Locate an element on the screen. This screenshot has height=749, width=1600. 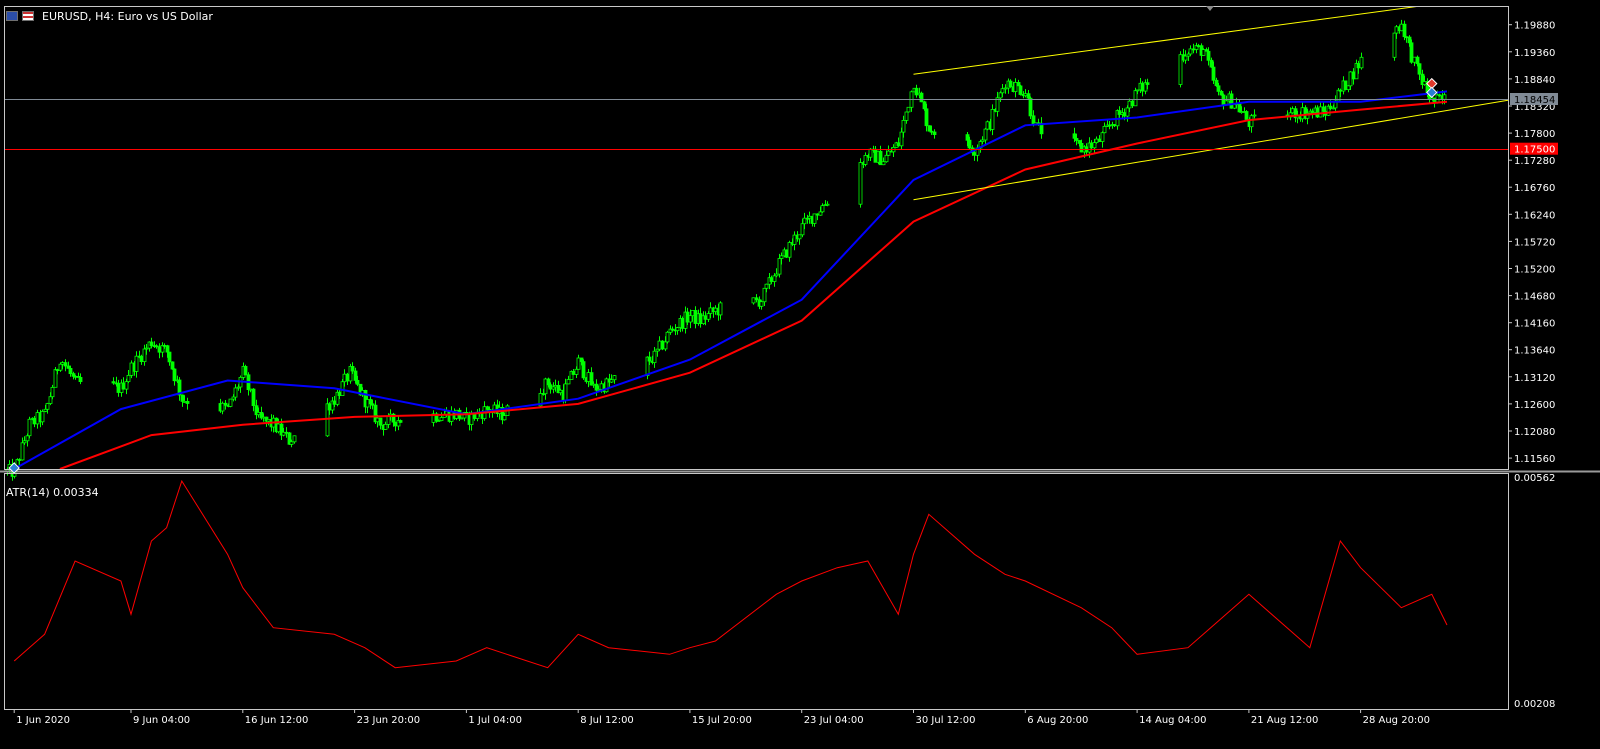
price-tick-label: 1.17800 is located at coordinates (1534, 134).